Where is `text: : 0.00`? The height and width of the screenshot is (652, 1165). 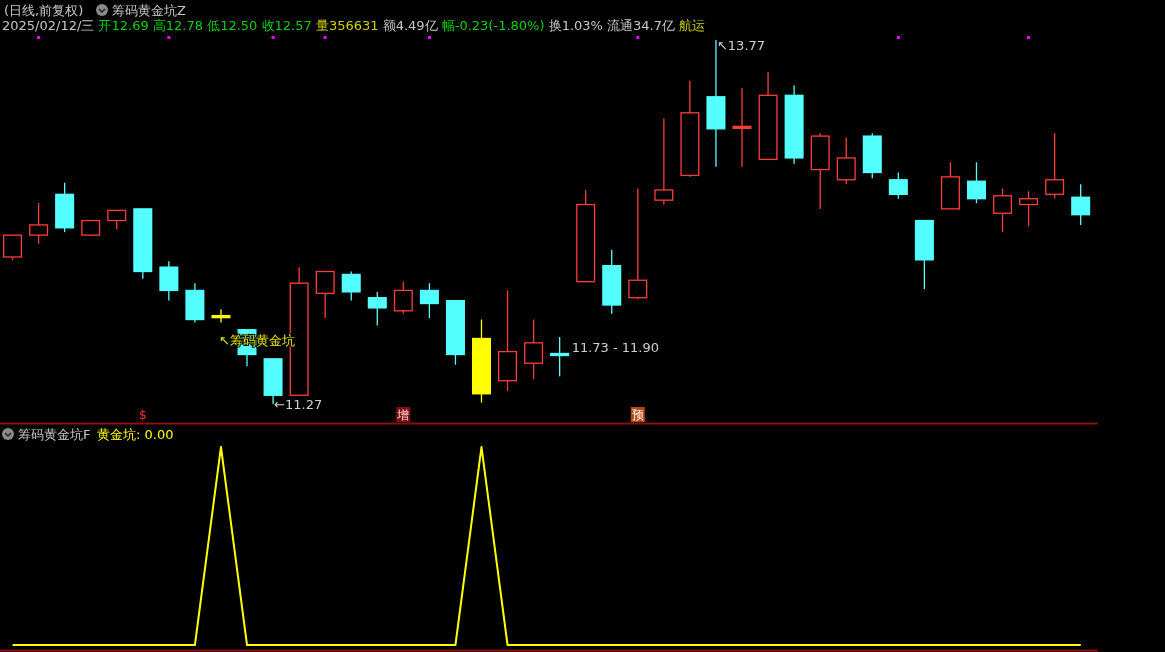 text: : 0.00 is located at coordinates (155, 434).